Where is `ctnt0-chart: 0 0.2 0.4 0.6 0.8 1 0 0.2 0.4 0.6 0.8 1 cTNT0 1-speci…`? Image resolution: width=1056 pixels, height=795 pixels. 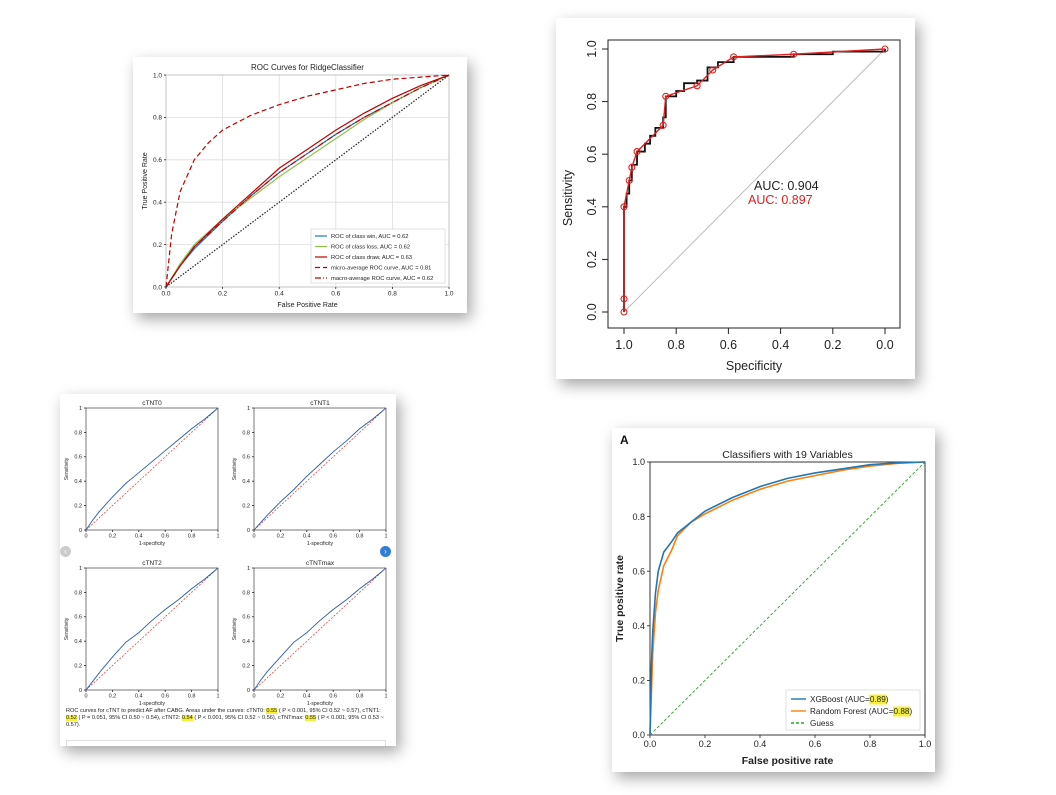 ctnt0-chart: 0 0.2 0.4 0.6 0.8 1 0 0.2 0.4 0.6 0.8 1 cTNT0 1-speci… is located at coordinates (142, 473).